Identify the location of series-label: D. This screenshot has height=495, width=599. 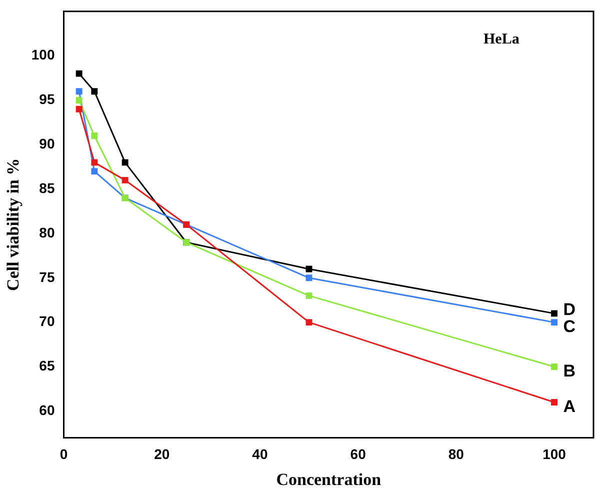
(569, 310).